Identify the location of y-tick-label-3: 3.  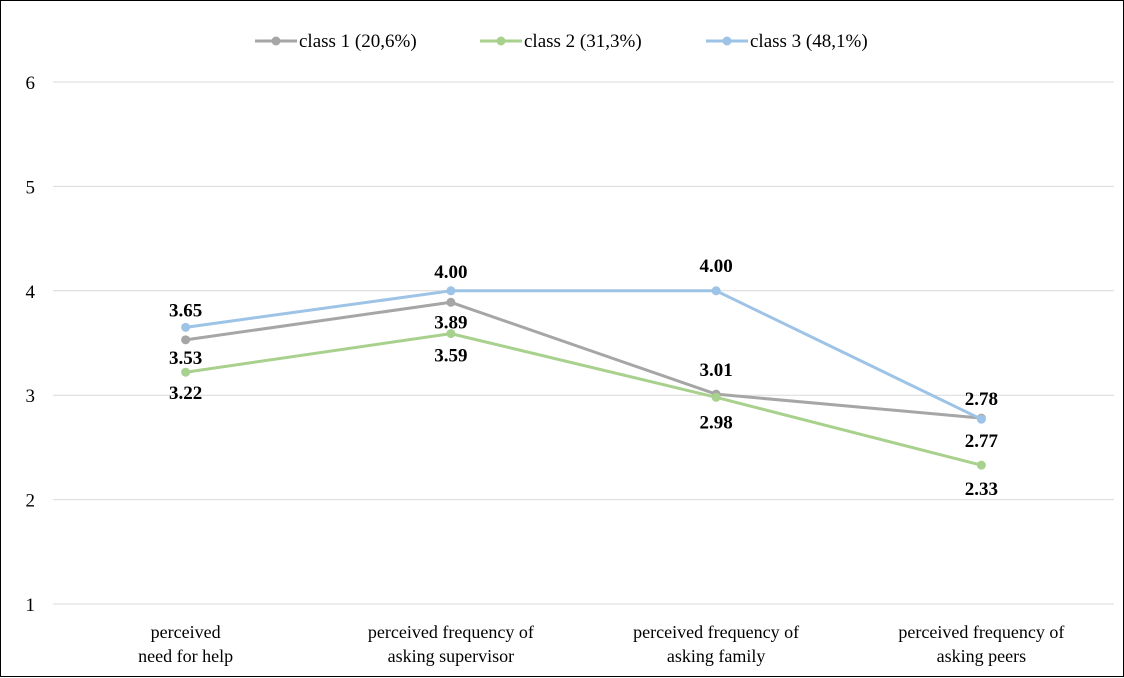
(31, 396).